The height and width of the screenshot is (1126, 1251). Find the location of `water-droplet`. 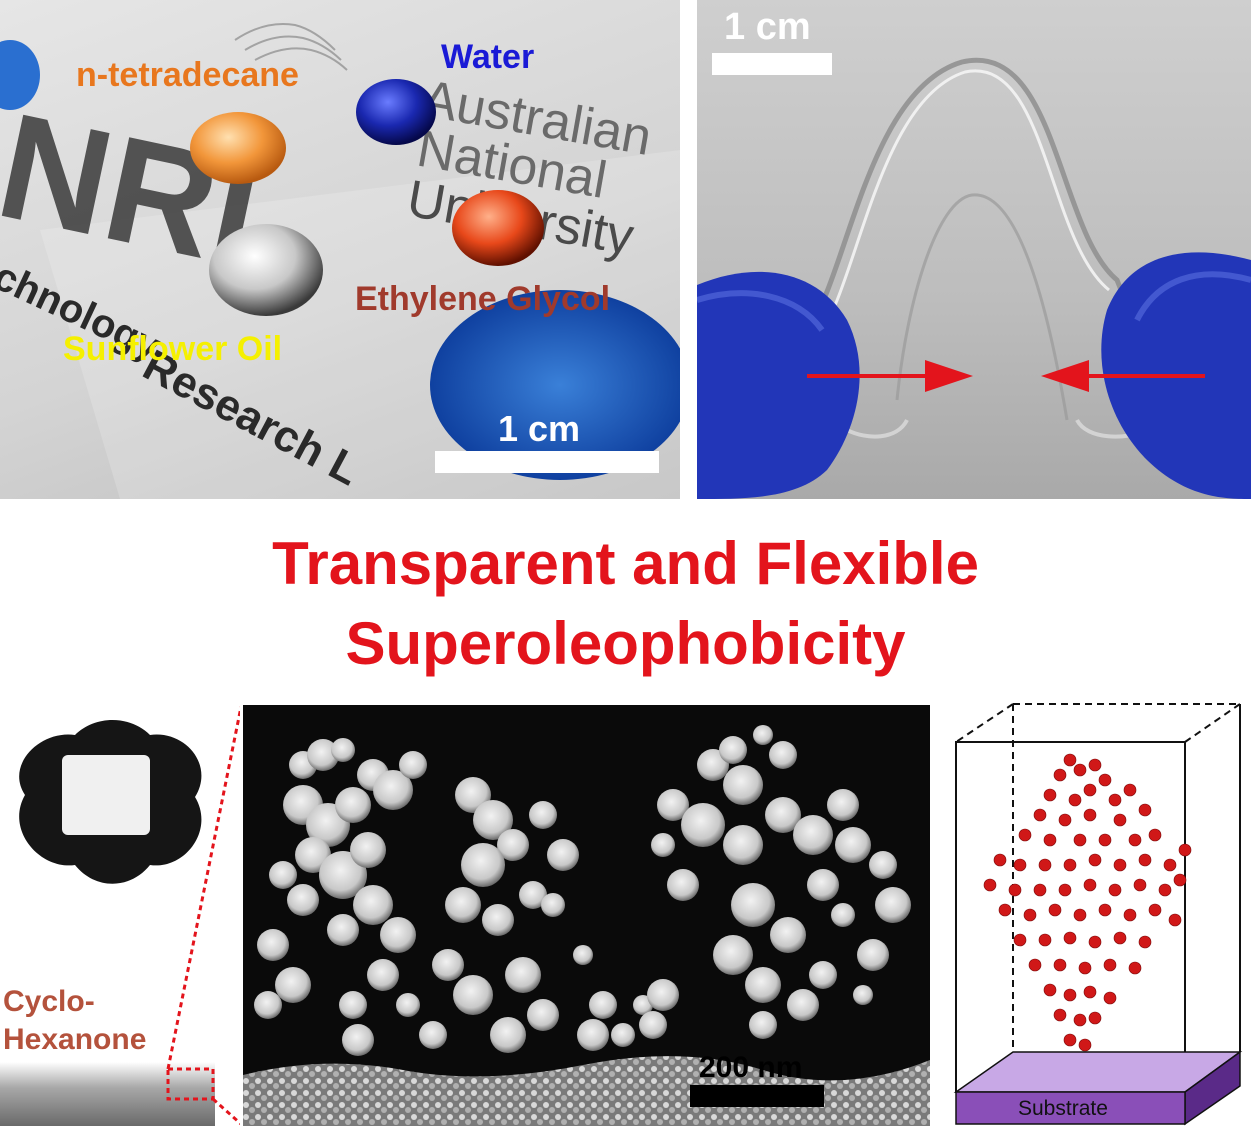

water-droplet is located at coordinates (396, 112).